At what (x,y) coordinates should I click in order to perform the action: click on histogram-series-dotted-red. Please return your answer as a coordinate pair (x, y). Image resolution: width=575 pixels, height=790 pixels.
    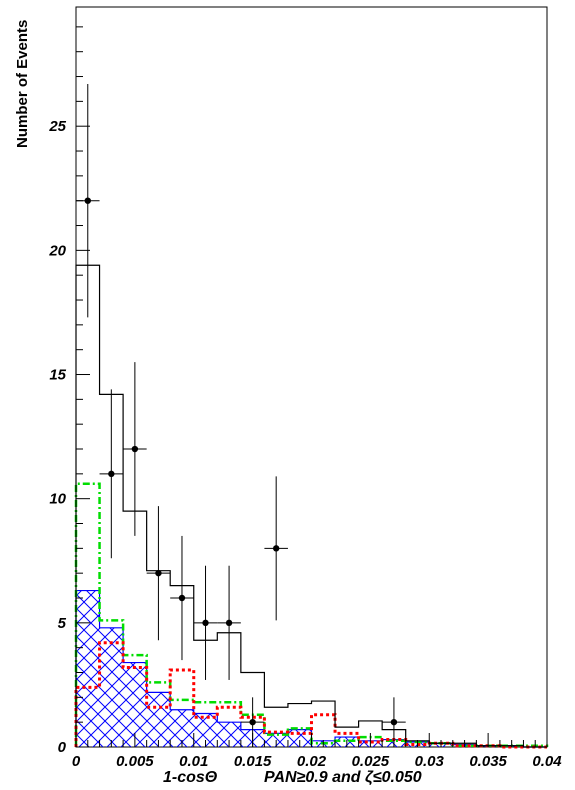
    Looking at the image, I should click on (310, 695).